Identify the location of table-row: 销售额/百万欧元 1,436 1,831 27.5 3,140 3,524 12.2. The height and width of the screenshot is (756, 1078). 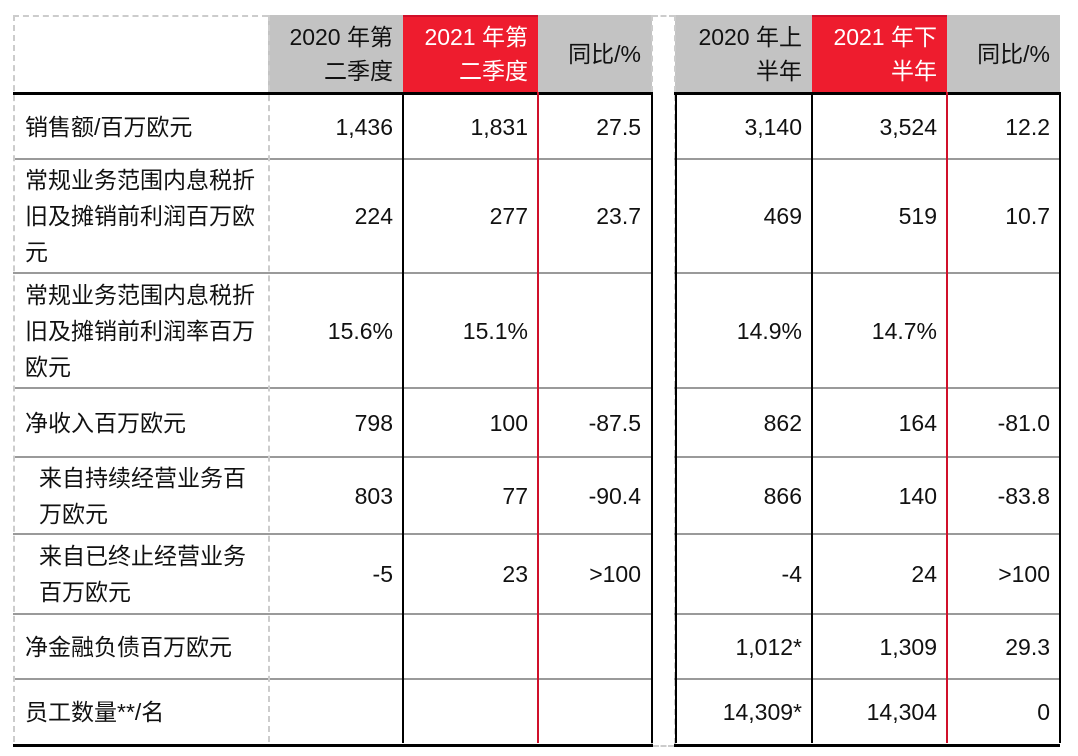
(536, 126).